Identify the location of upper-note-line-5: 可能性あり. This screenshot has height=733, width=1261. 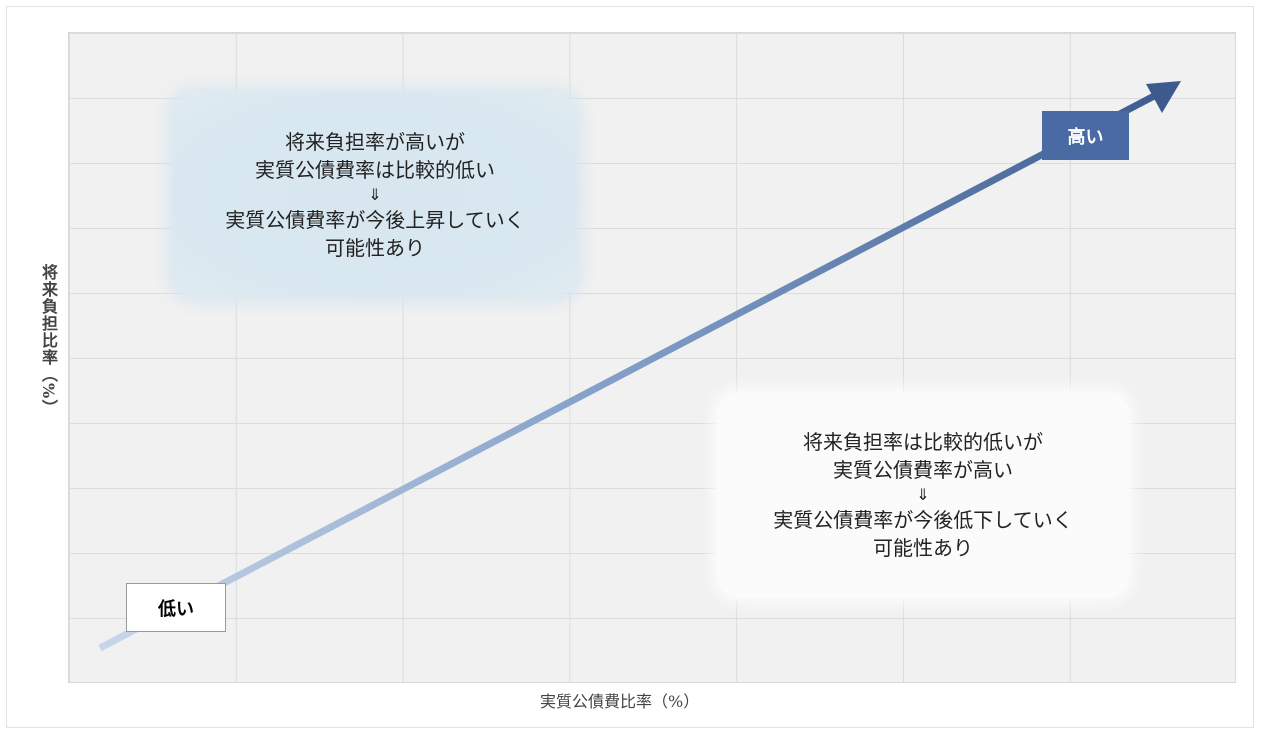
(375, 248).